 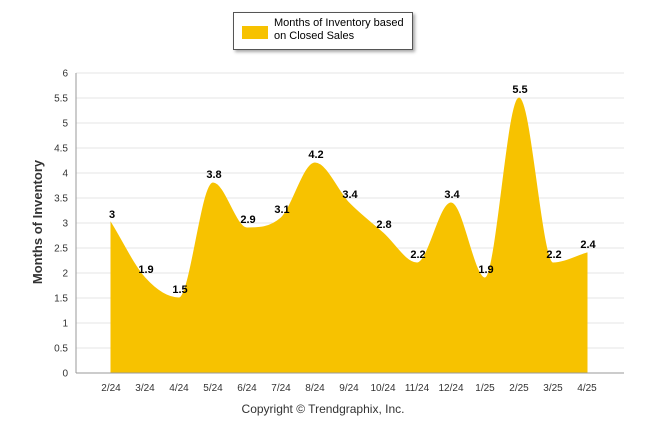 I want to click on data-label: 5.5, so click(x=519, y=90).